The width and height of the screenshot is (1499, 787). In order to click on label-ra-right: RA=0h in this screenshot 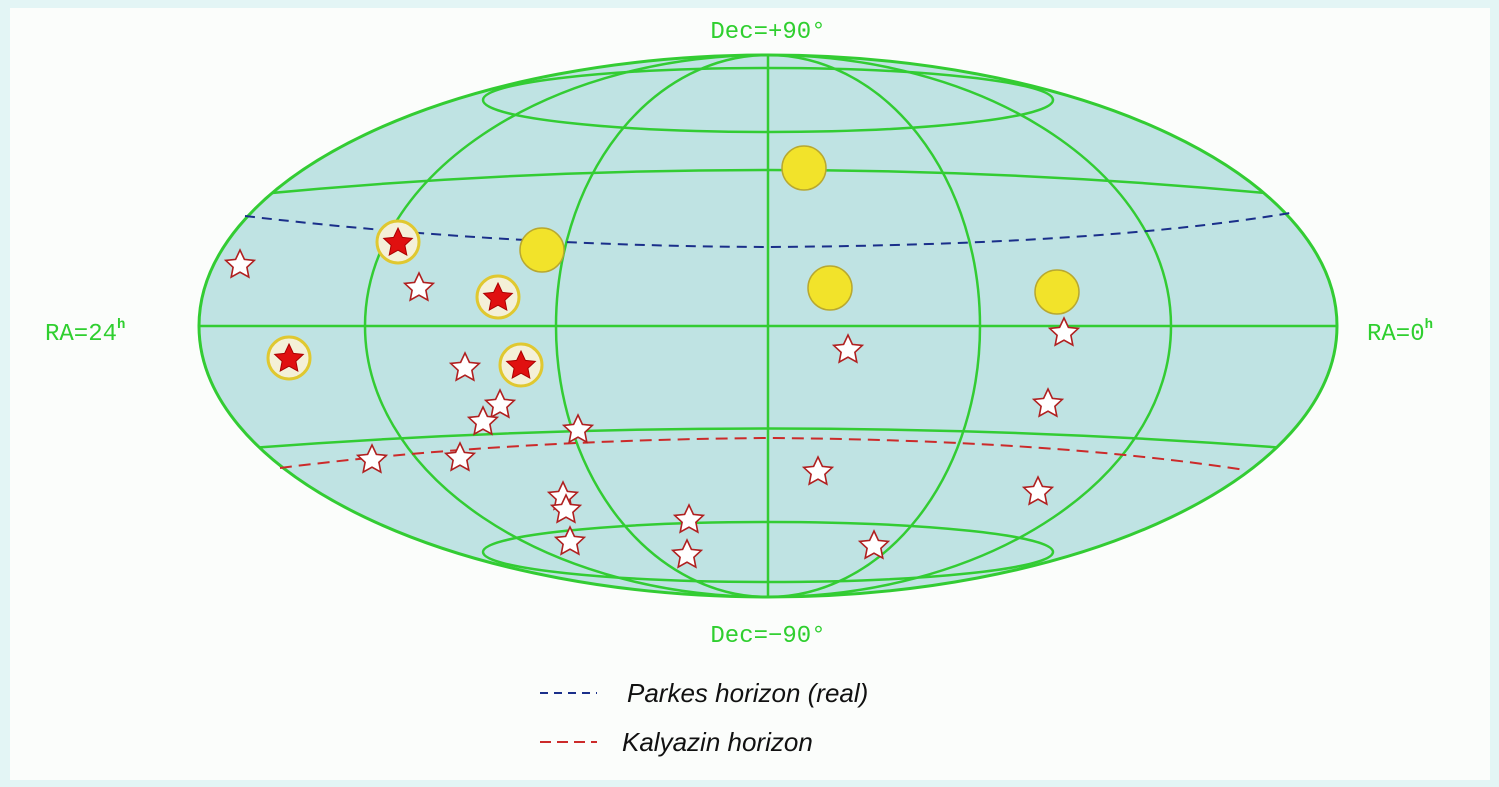, I will do `click(1400, 332)`.